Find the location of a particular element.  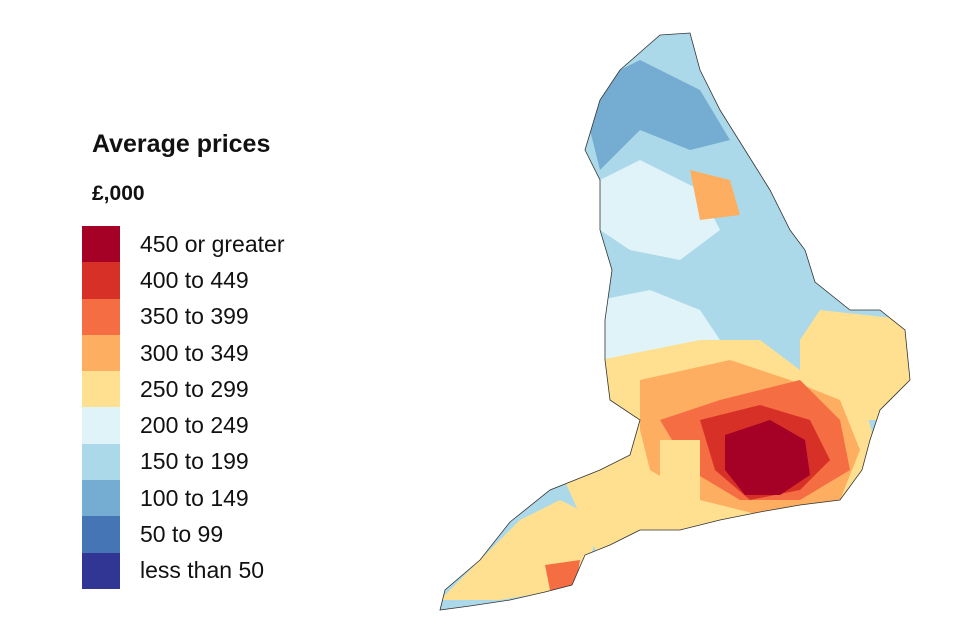

legend-item: 400 to 449 is located at coordinates (183, 280).